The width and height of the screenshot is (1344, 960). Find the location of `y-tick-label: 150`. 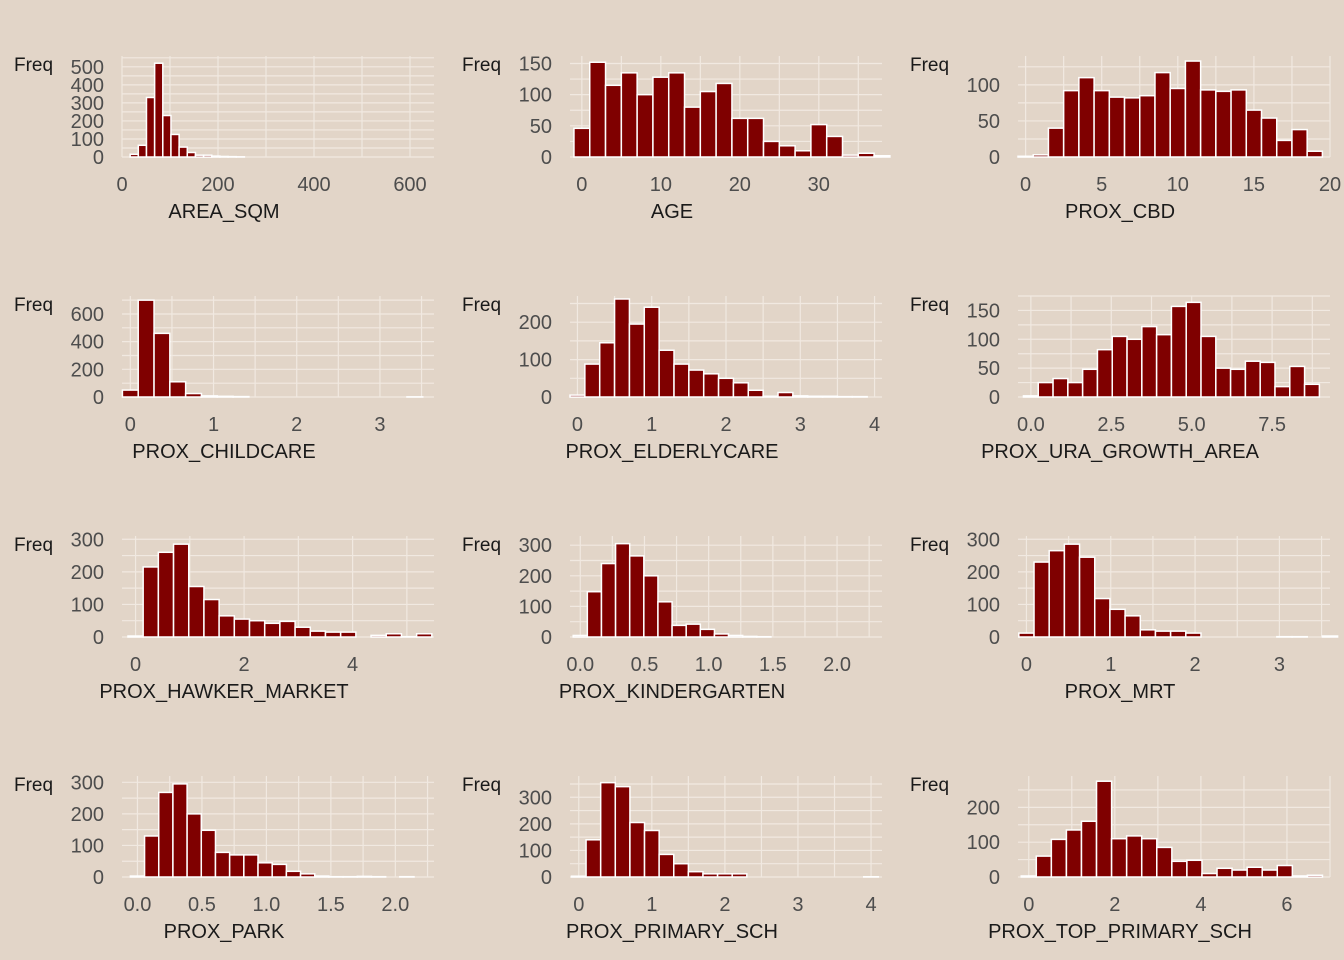

y-tick-label: 150 is located at coordinates (983, 311).